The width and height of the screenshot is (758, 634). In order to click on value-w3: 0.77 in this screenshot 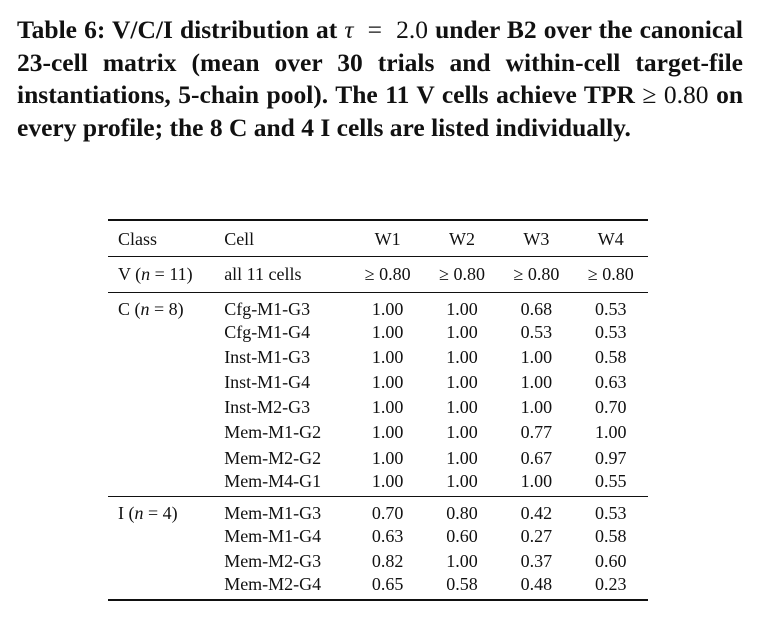, I will do `click(536, 432)`.